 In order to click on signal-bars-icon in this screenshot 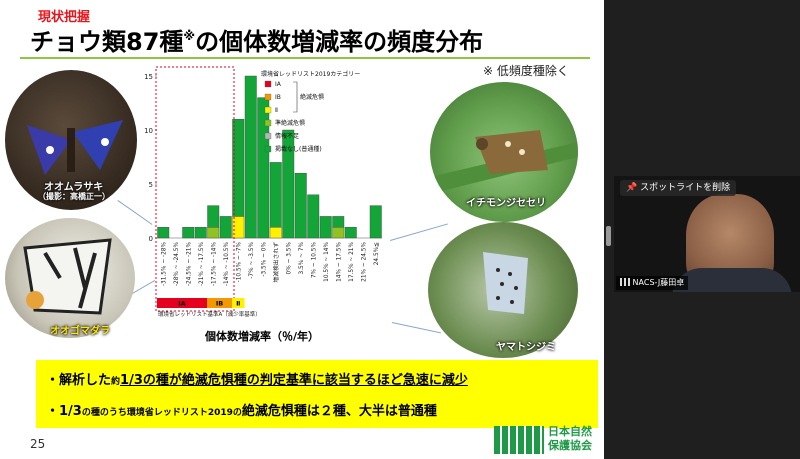, I will do `click(625, 282)`.